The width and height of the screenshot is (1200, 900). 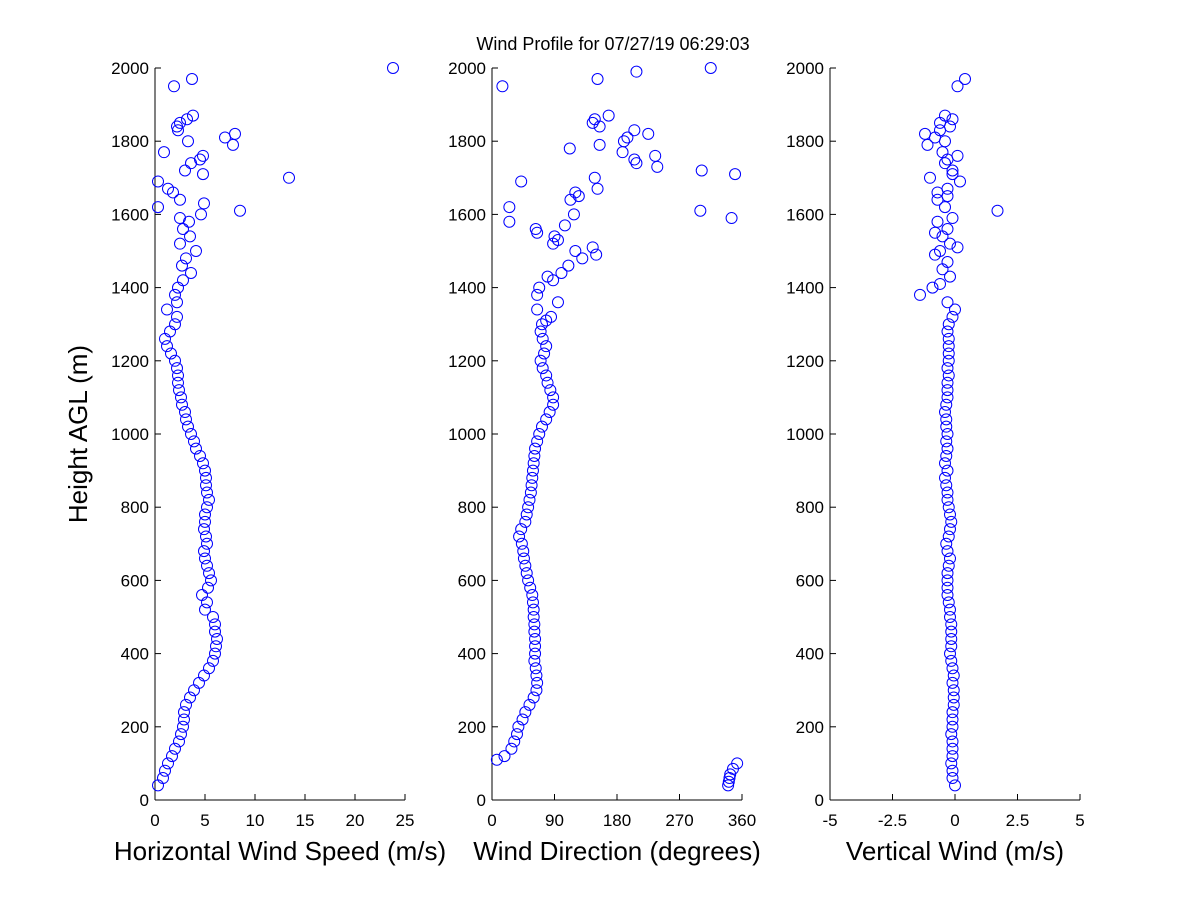 What do you see at coordinates (617, 851) in the screenshot?
I see `x-axis-label: Wind Direction (degrees)` at bounding box center [617, 851].